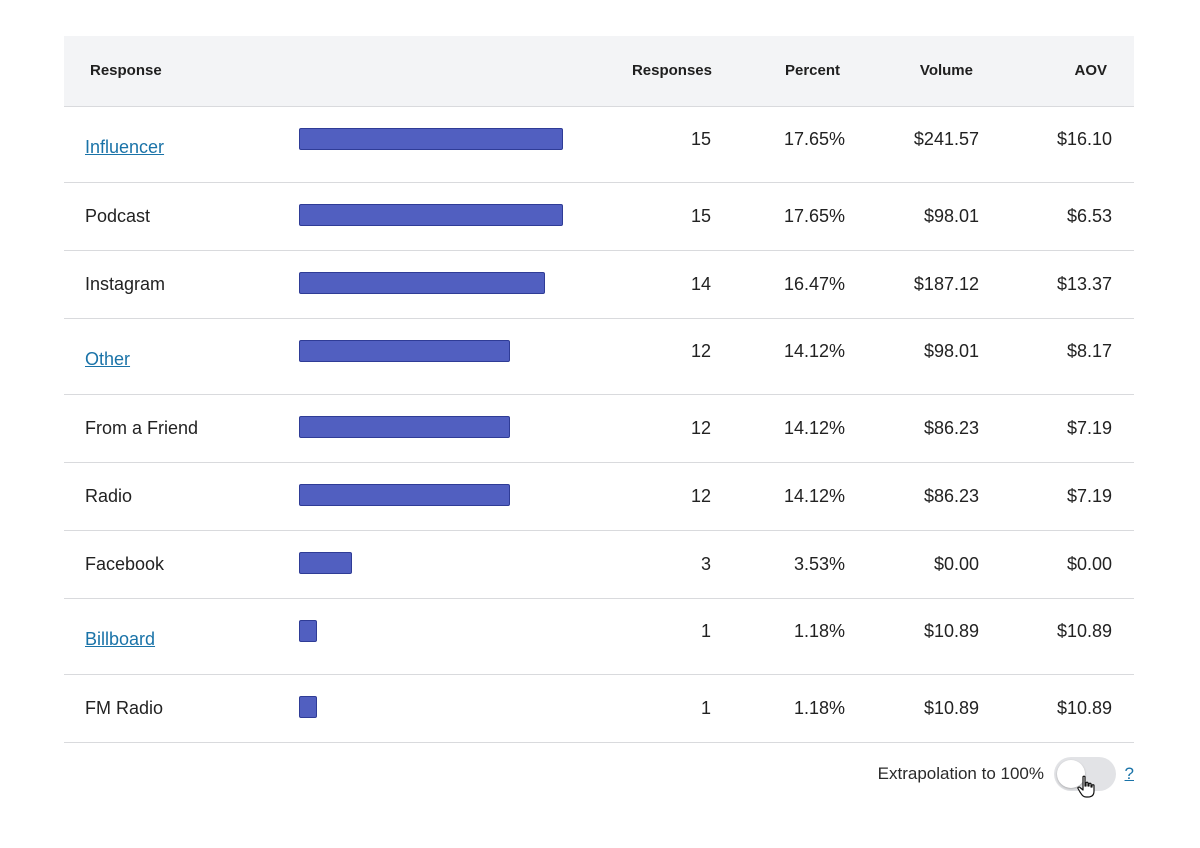  What do you see at coordinates (1089, 564) in the screenshot?
I see `aov-value: $0.00` at bounding box center [1089, 564].